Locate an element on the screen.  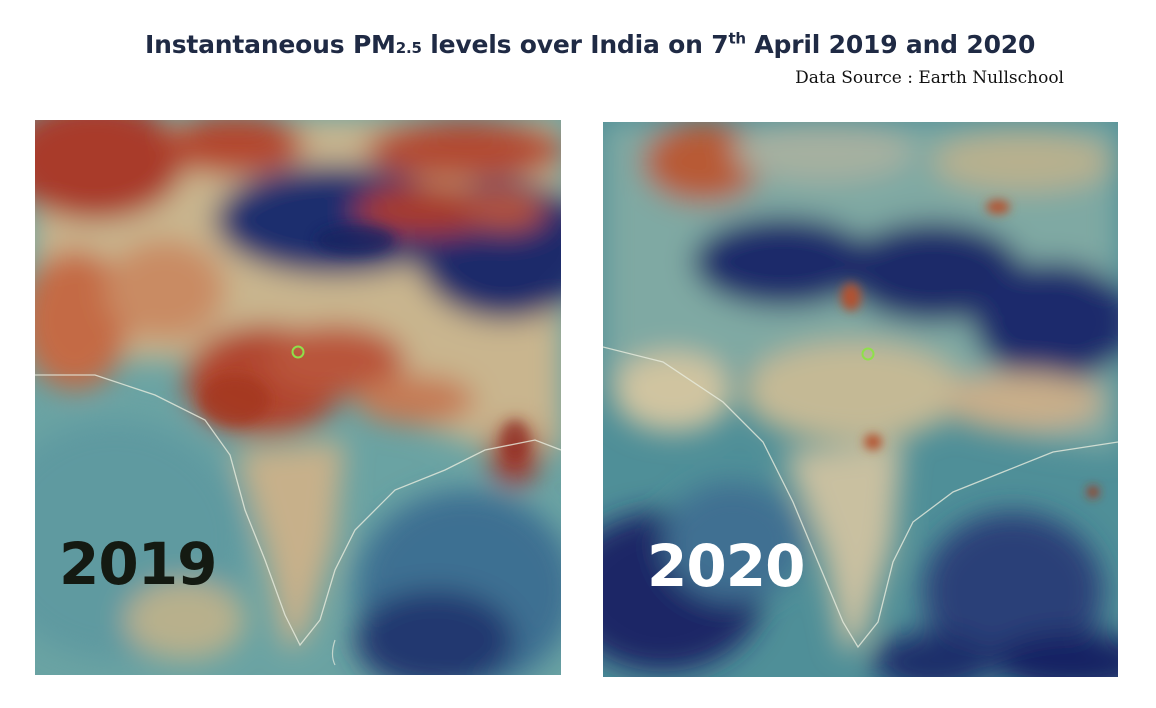
title-middle: levels over India on 7 is located at coordinates (575, 44).